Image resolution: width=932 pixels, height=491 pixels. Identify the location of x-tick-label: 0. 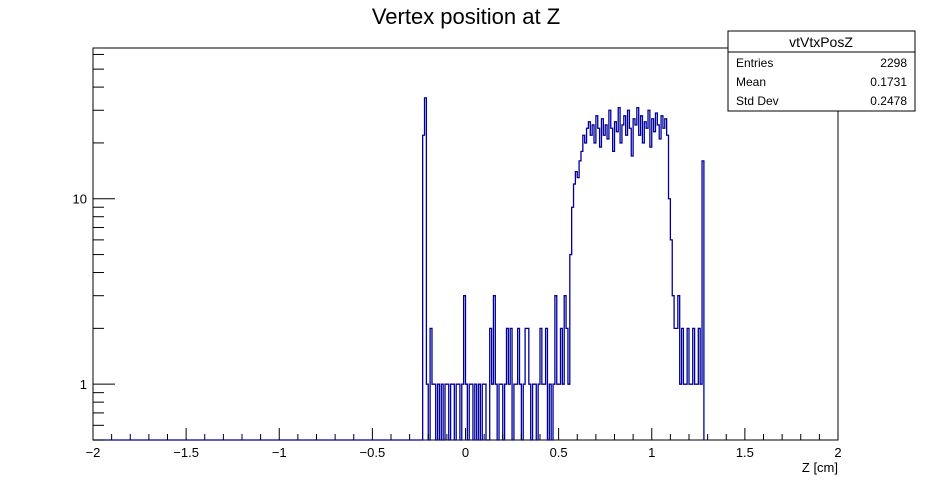
(465, 452).